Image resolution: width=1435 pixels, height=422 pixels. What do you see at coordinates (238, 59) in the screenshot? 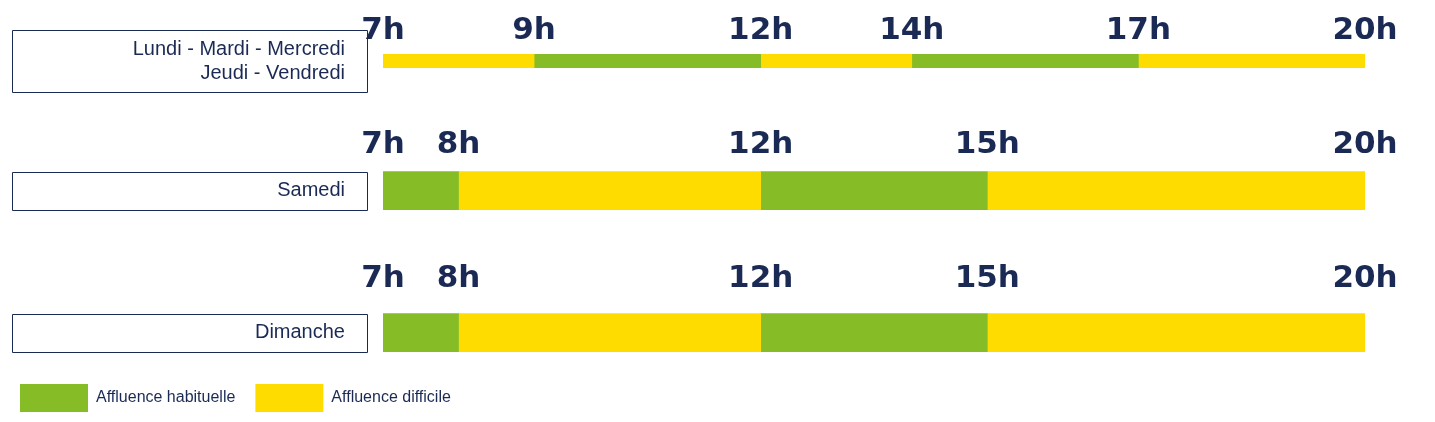
I see `y-tick-label: Lundi - Mardi - Mercredi Jeudi - Vendredi` at bounding box center [238, 59].